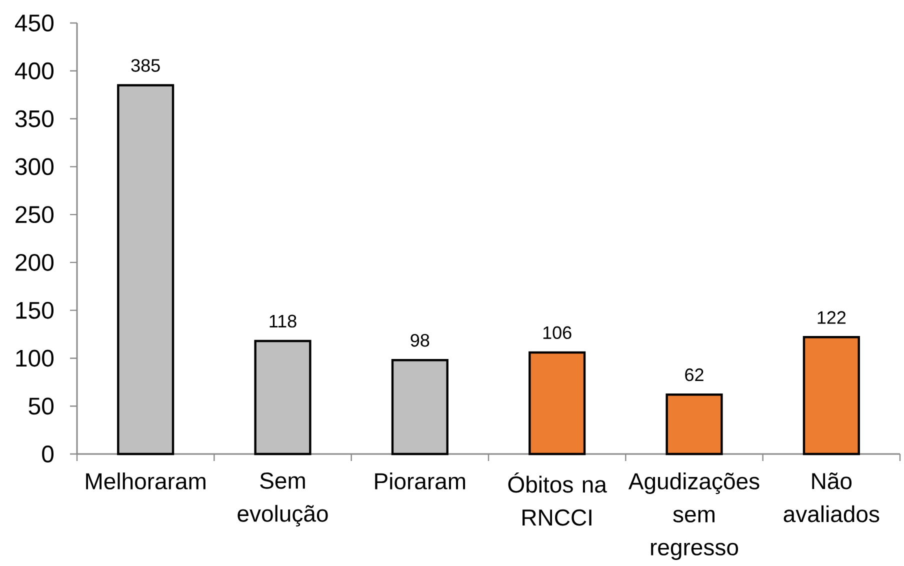 This screenshot has height=566, width=904. I want to click on x-tick-label: Melhoraram, so click(146, 481).